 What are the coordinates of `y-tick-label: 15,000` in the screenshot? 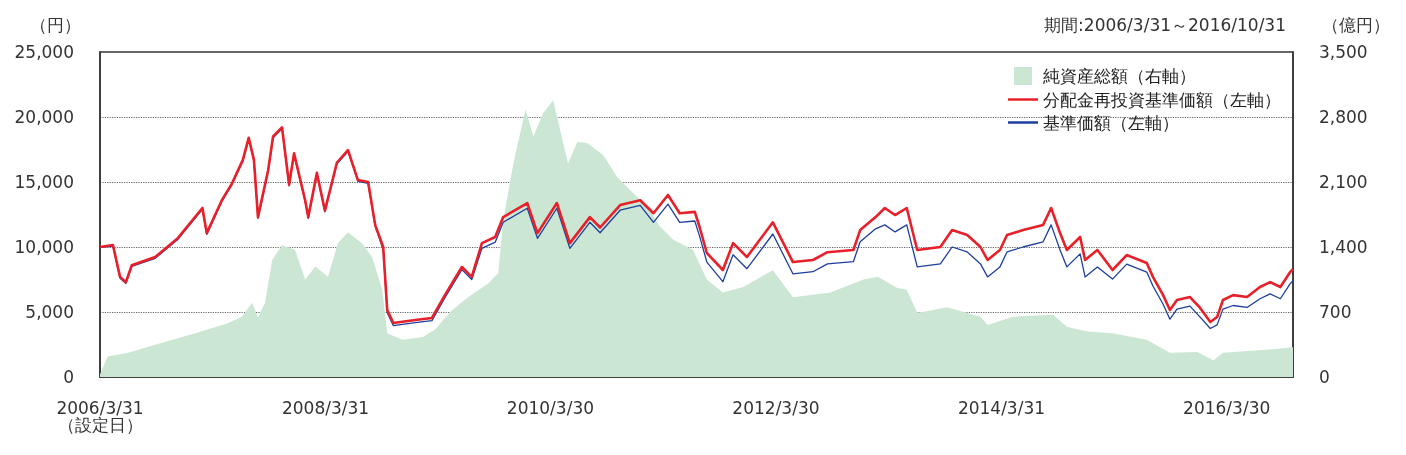 It's located at (44, 182).